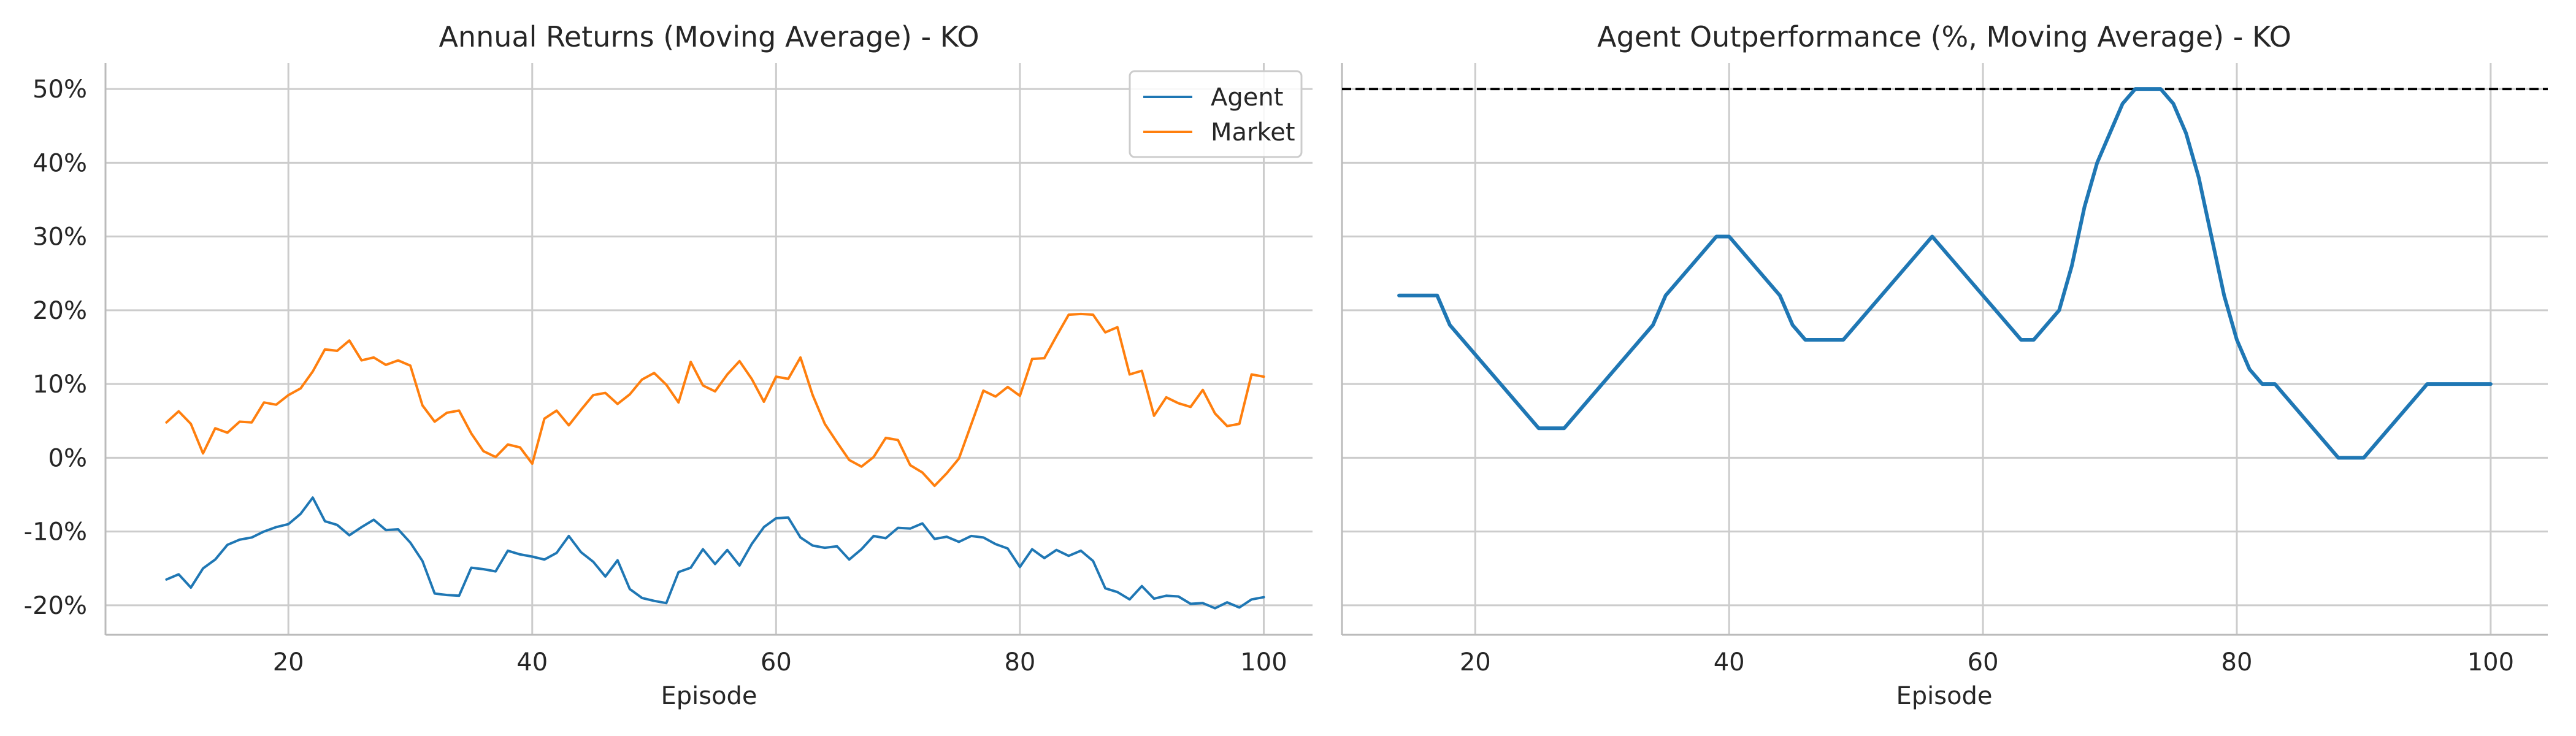  What do you see at coordinates (1983, 662) in the screenshot?
I see `outperformance-x-tick-label: 60` at bounding box center [1983, 662].